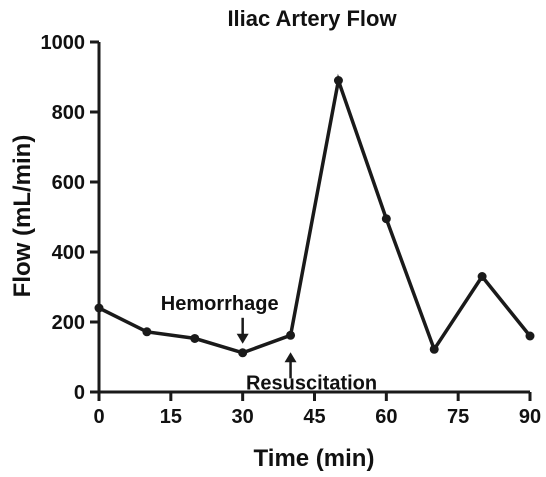 The image size is (546, 477). What do you see at coordinates (68, 113) in the screenshot?
I see `y-tick-label: 800` at bounding box center [68, 113].